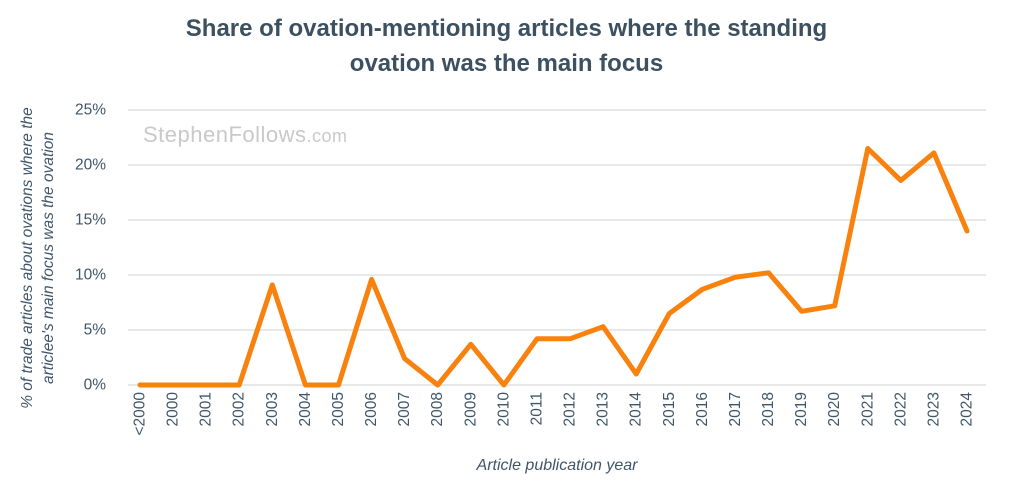 The width and height of the screenshot is (1013, 495). I want to click on x-tick-label: 2003, so click(272, 409).